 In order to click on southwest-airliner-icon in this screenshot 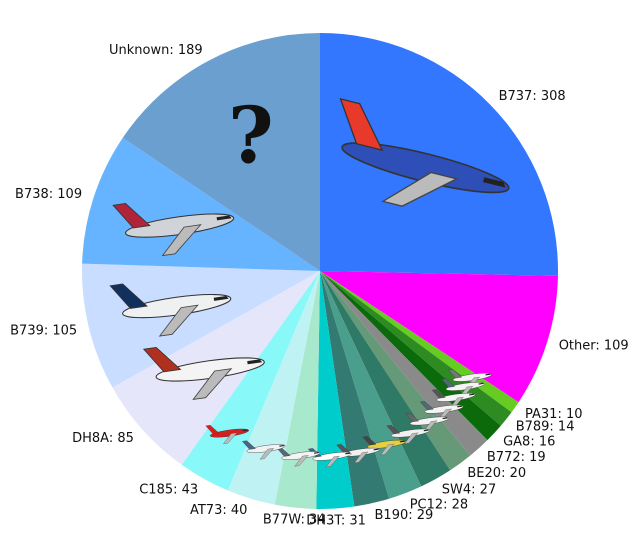, I will do `click(424, 152)`.